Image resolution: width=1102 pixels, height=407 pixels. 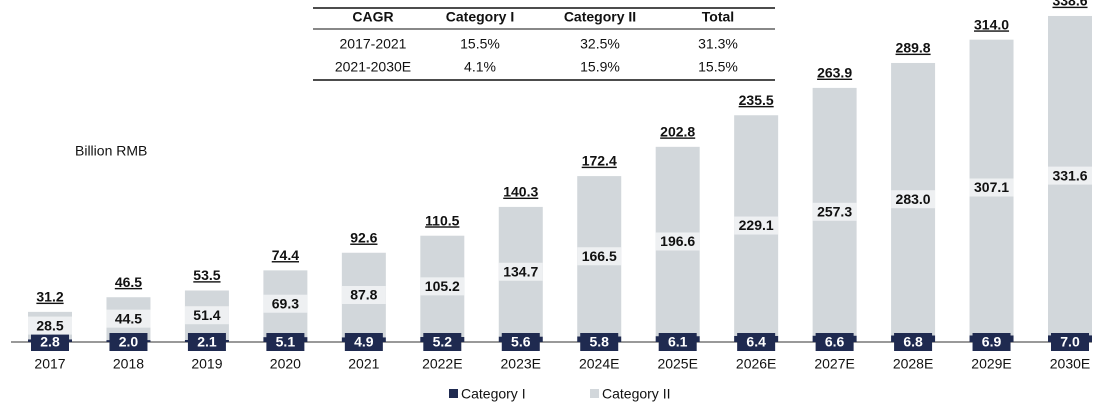 I want to click on x-tick-label: 2019, so click(x=206, y=364).